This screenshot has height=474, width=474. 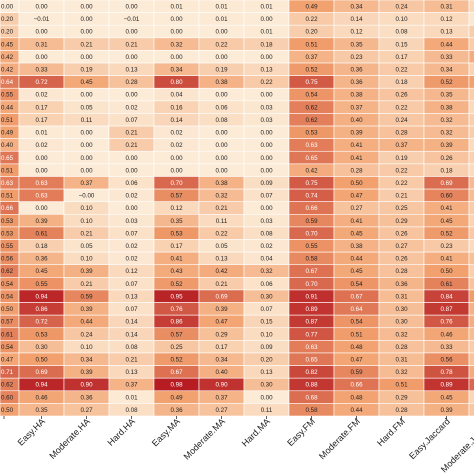 What do you see at coordinates (176, 95) in the screenshot?
I see `heatmap-cell-label: 0.04` at bounding box center [176, 95].